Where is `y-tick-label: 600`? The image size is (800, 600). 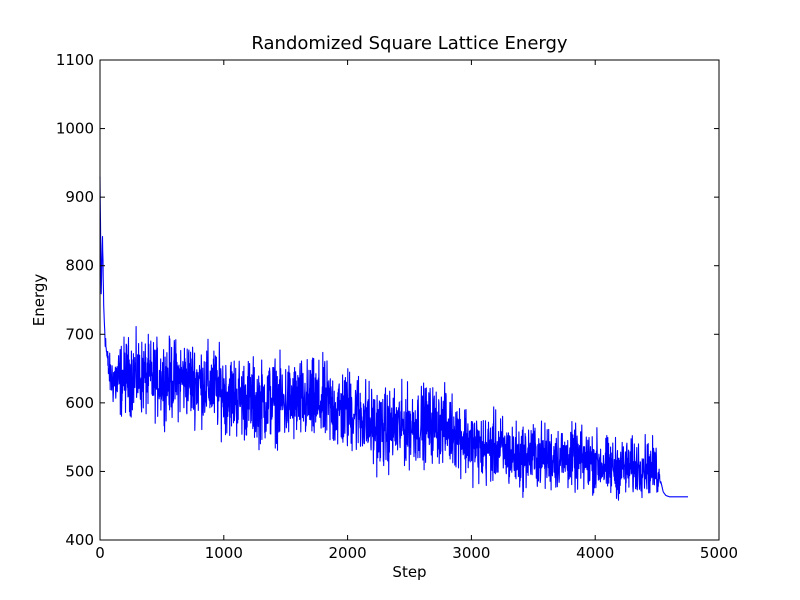
y-tick-label: 600 is located at coordinates (79, 403).